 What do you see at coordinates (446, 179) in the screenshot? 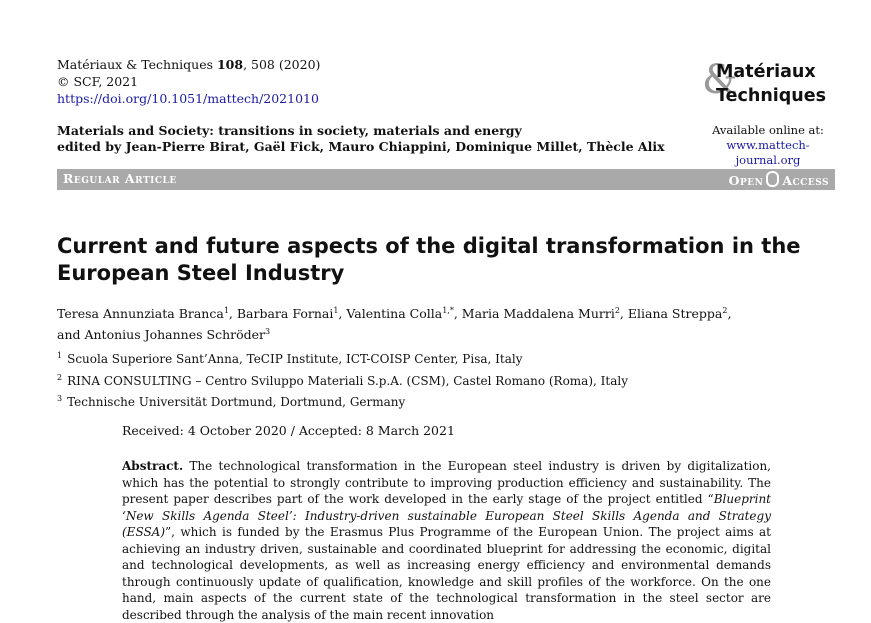
I see `article-type-banner: Regular Article Open Access` at bounding box center [446, 179].